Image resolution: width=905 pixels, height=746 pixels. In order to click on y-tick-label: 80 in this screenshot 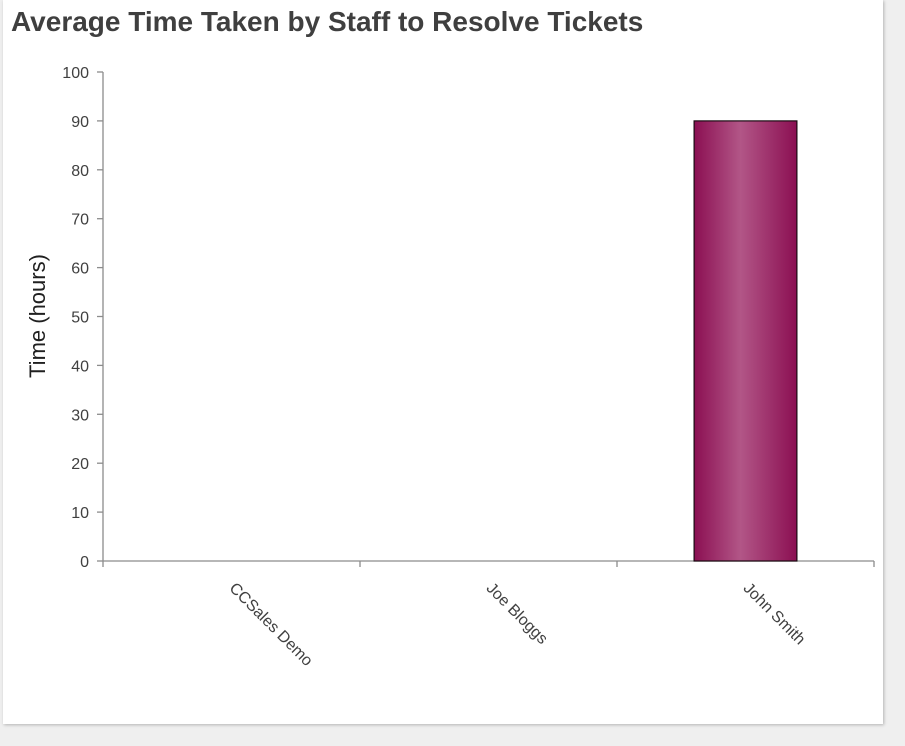, I will do `click(80, 171)`.